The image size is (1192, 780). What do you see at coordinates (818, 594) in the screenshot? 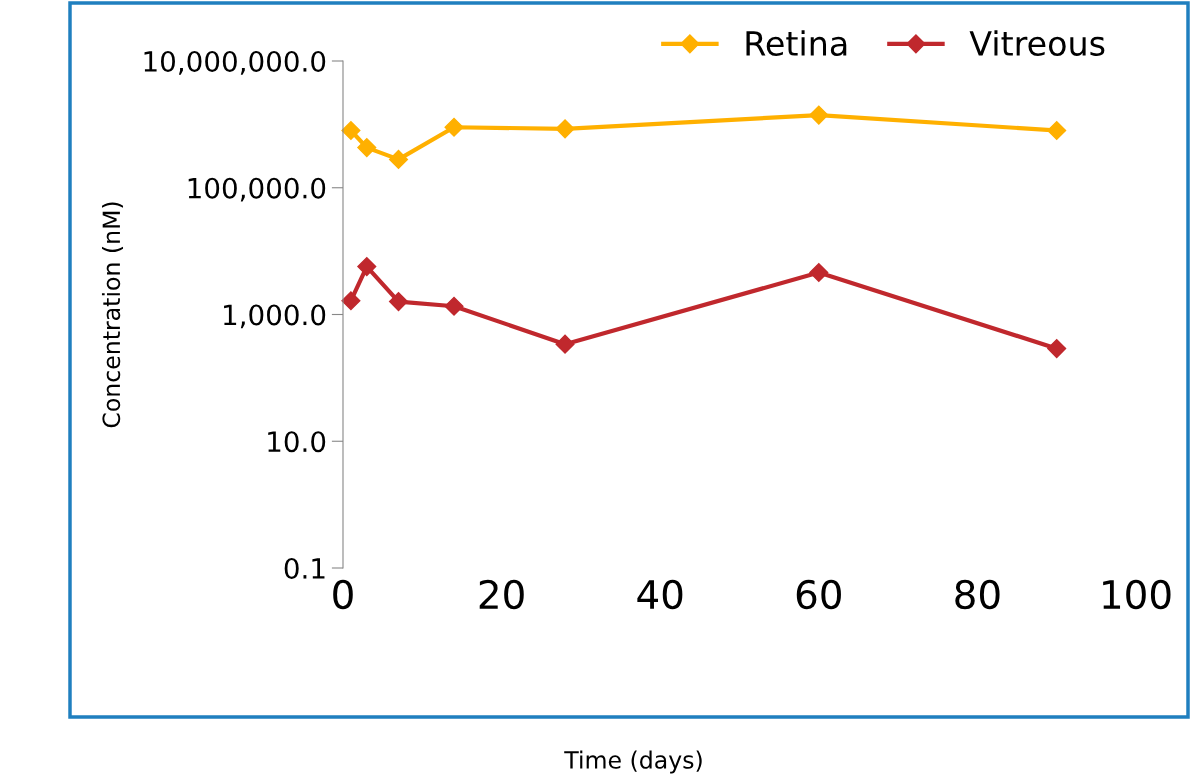
I see `x-tick-label: 60` at bounding box center [818, 594].